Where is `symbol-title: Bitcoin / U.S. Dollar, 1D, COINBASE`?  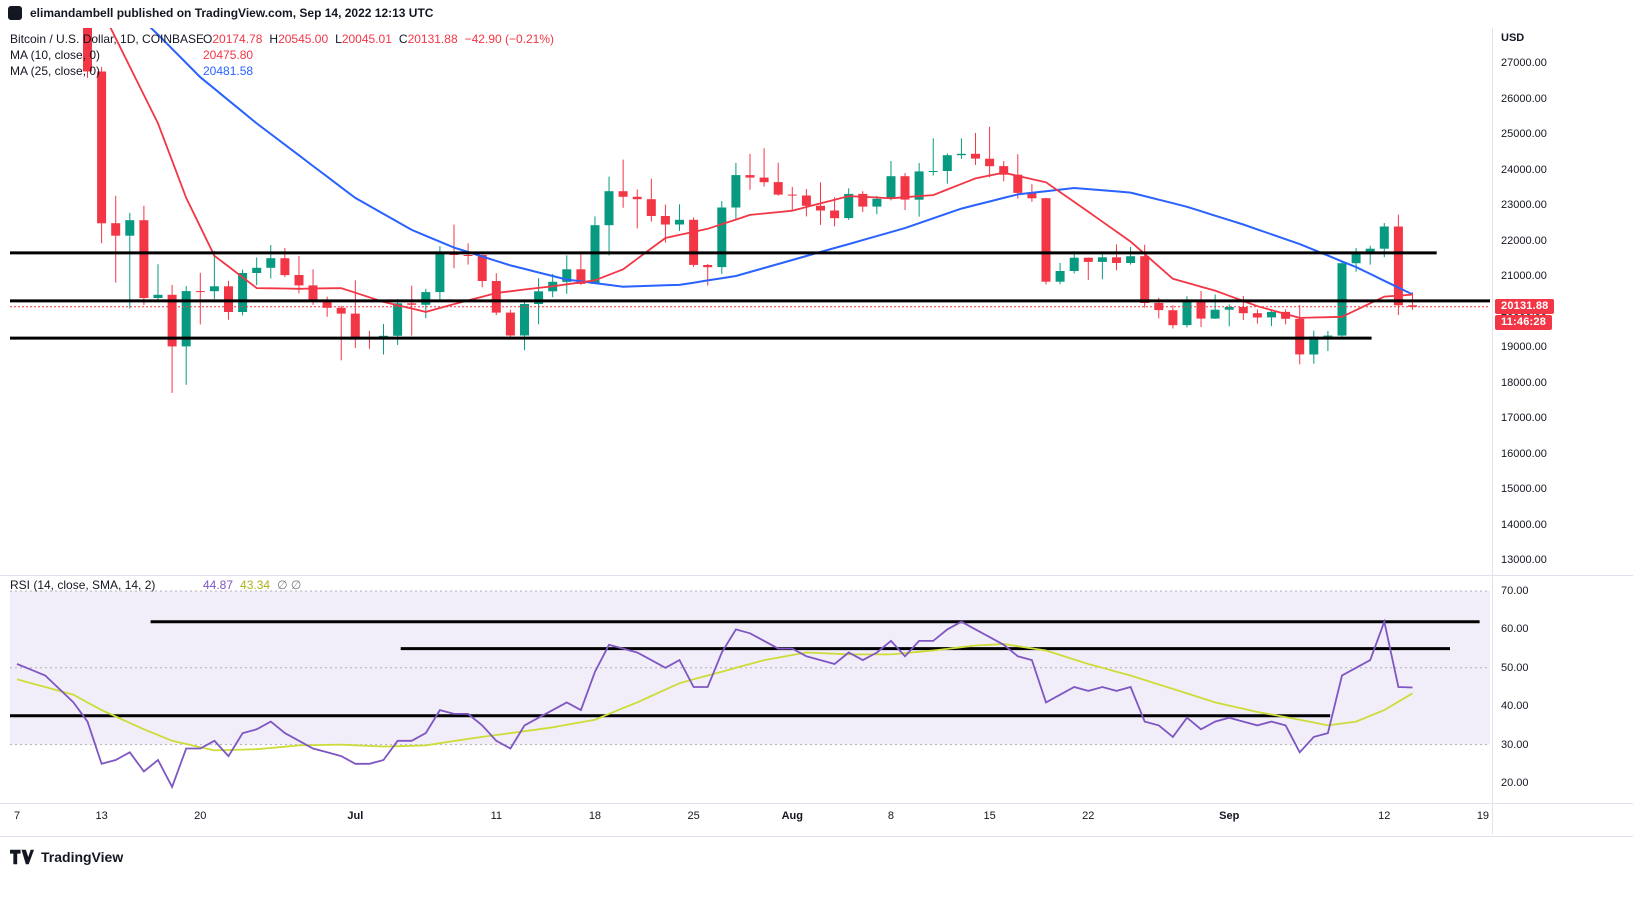
symbol-title: Bitcoin / U.S. Dollar, 1D, COINBASE is located at coordinates (106, 39).